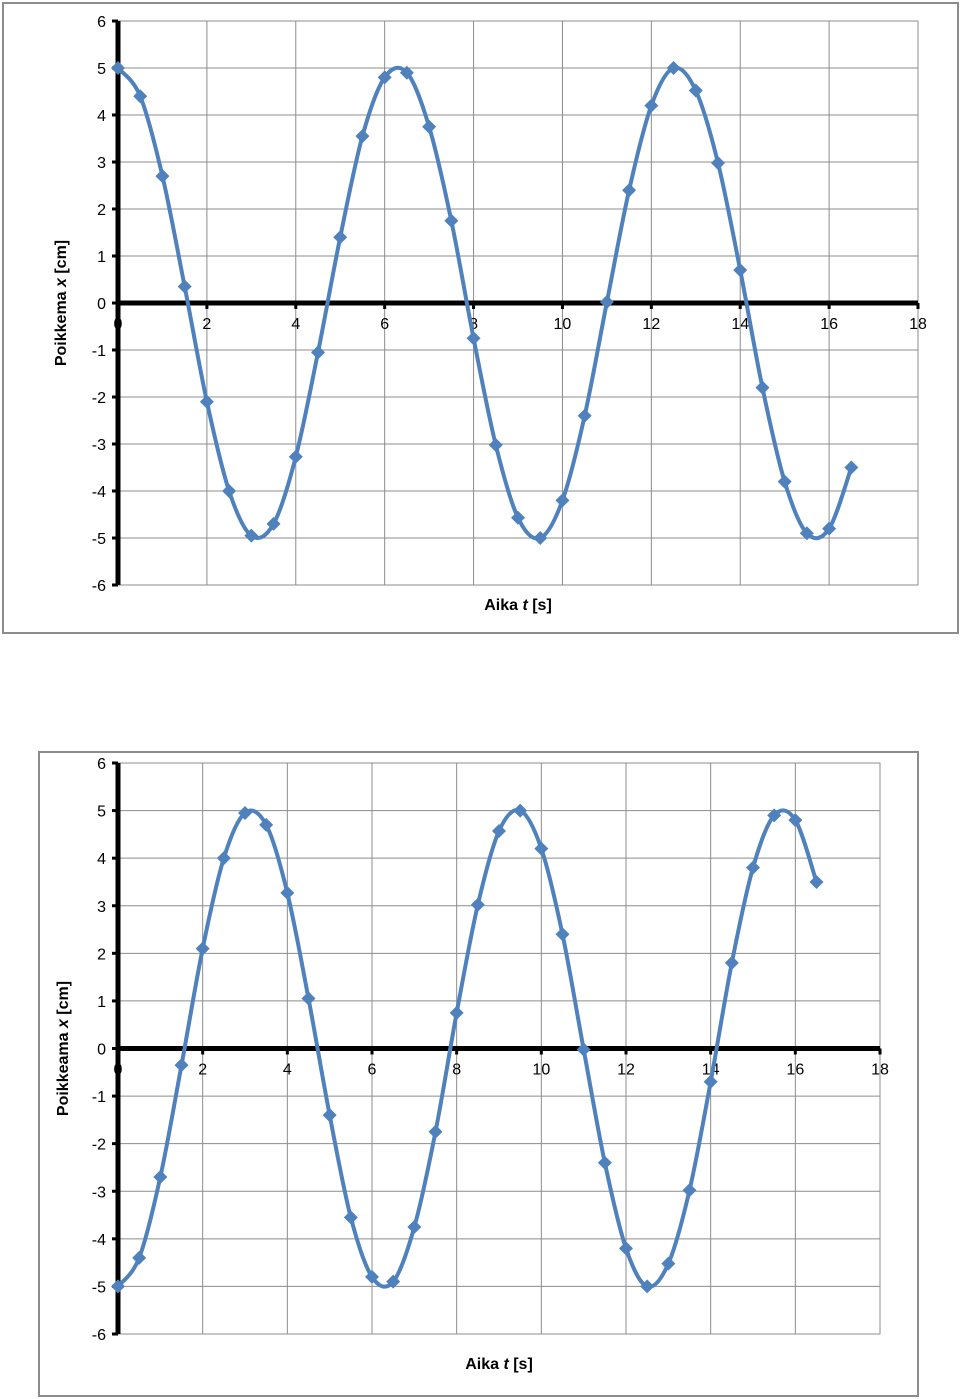  I want to click on y-axis-title: Poikkeama x [cm], so click(63, 1048).